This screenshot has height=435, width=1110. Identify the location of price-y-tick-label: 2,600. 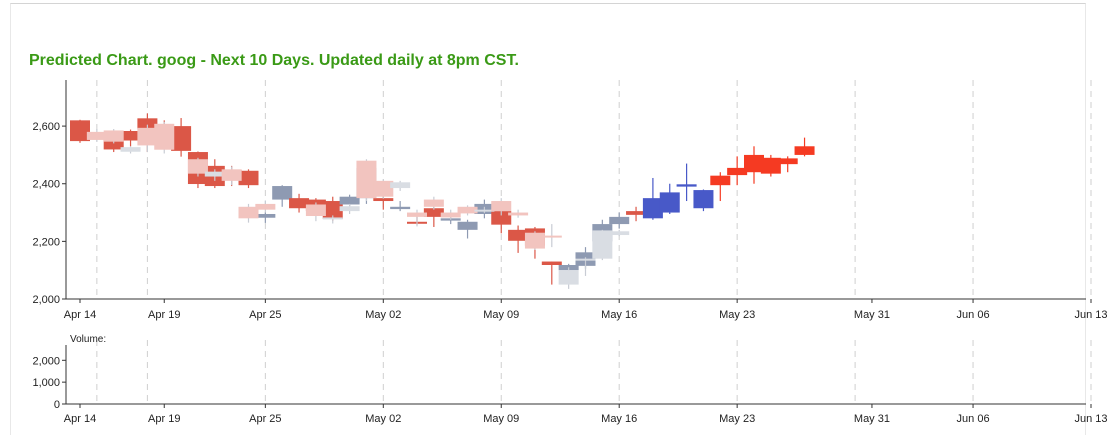
(46, 127).